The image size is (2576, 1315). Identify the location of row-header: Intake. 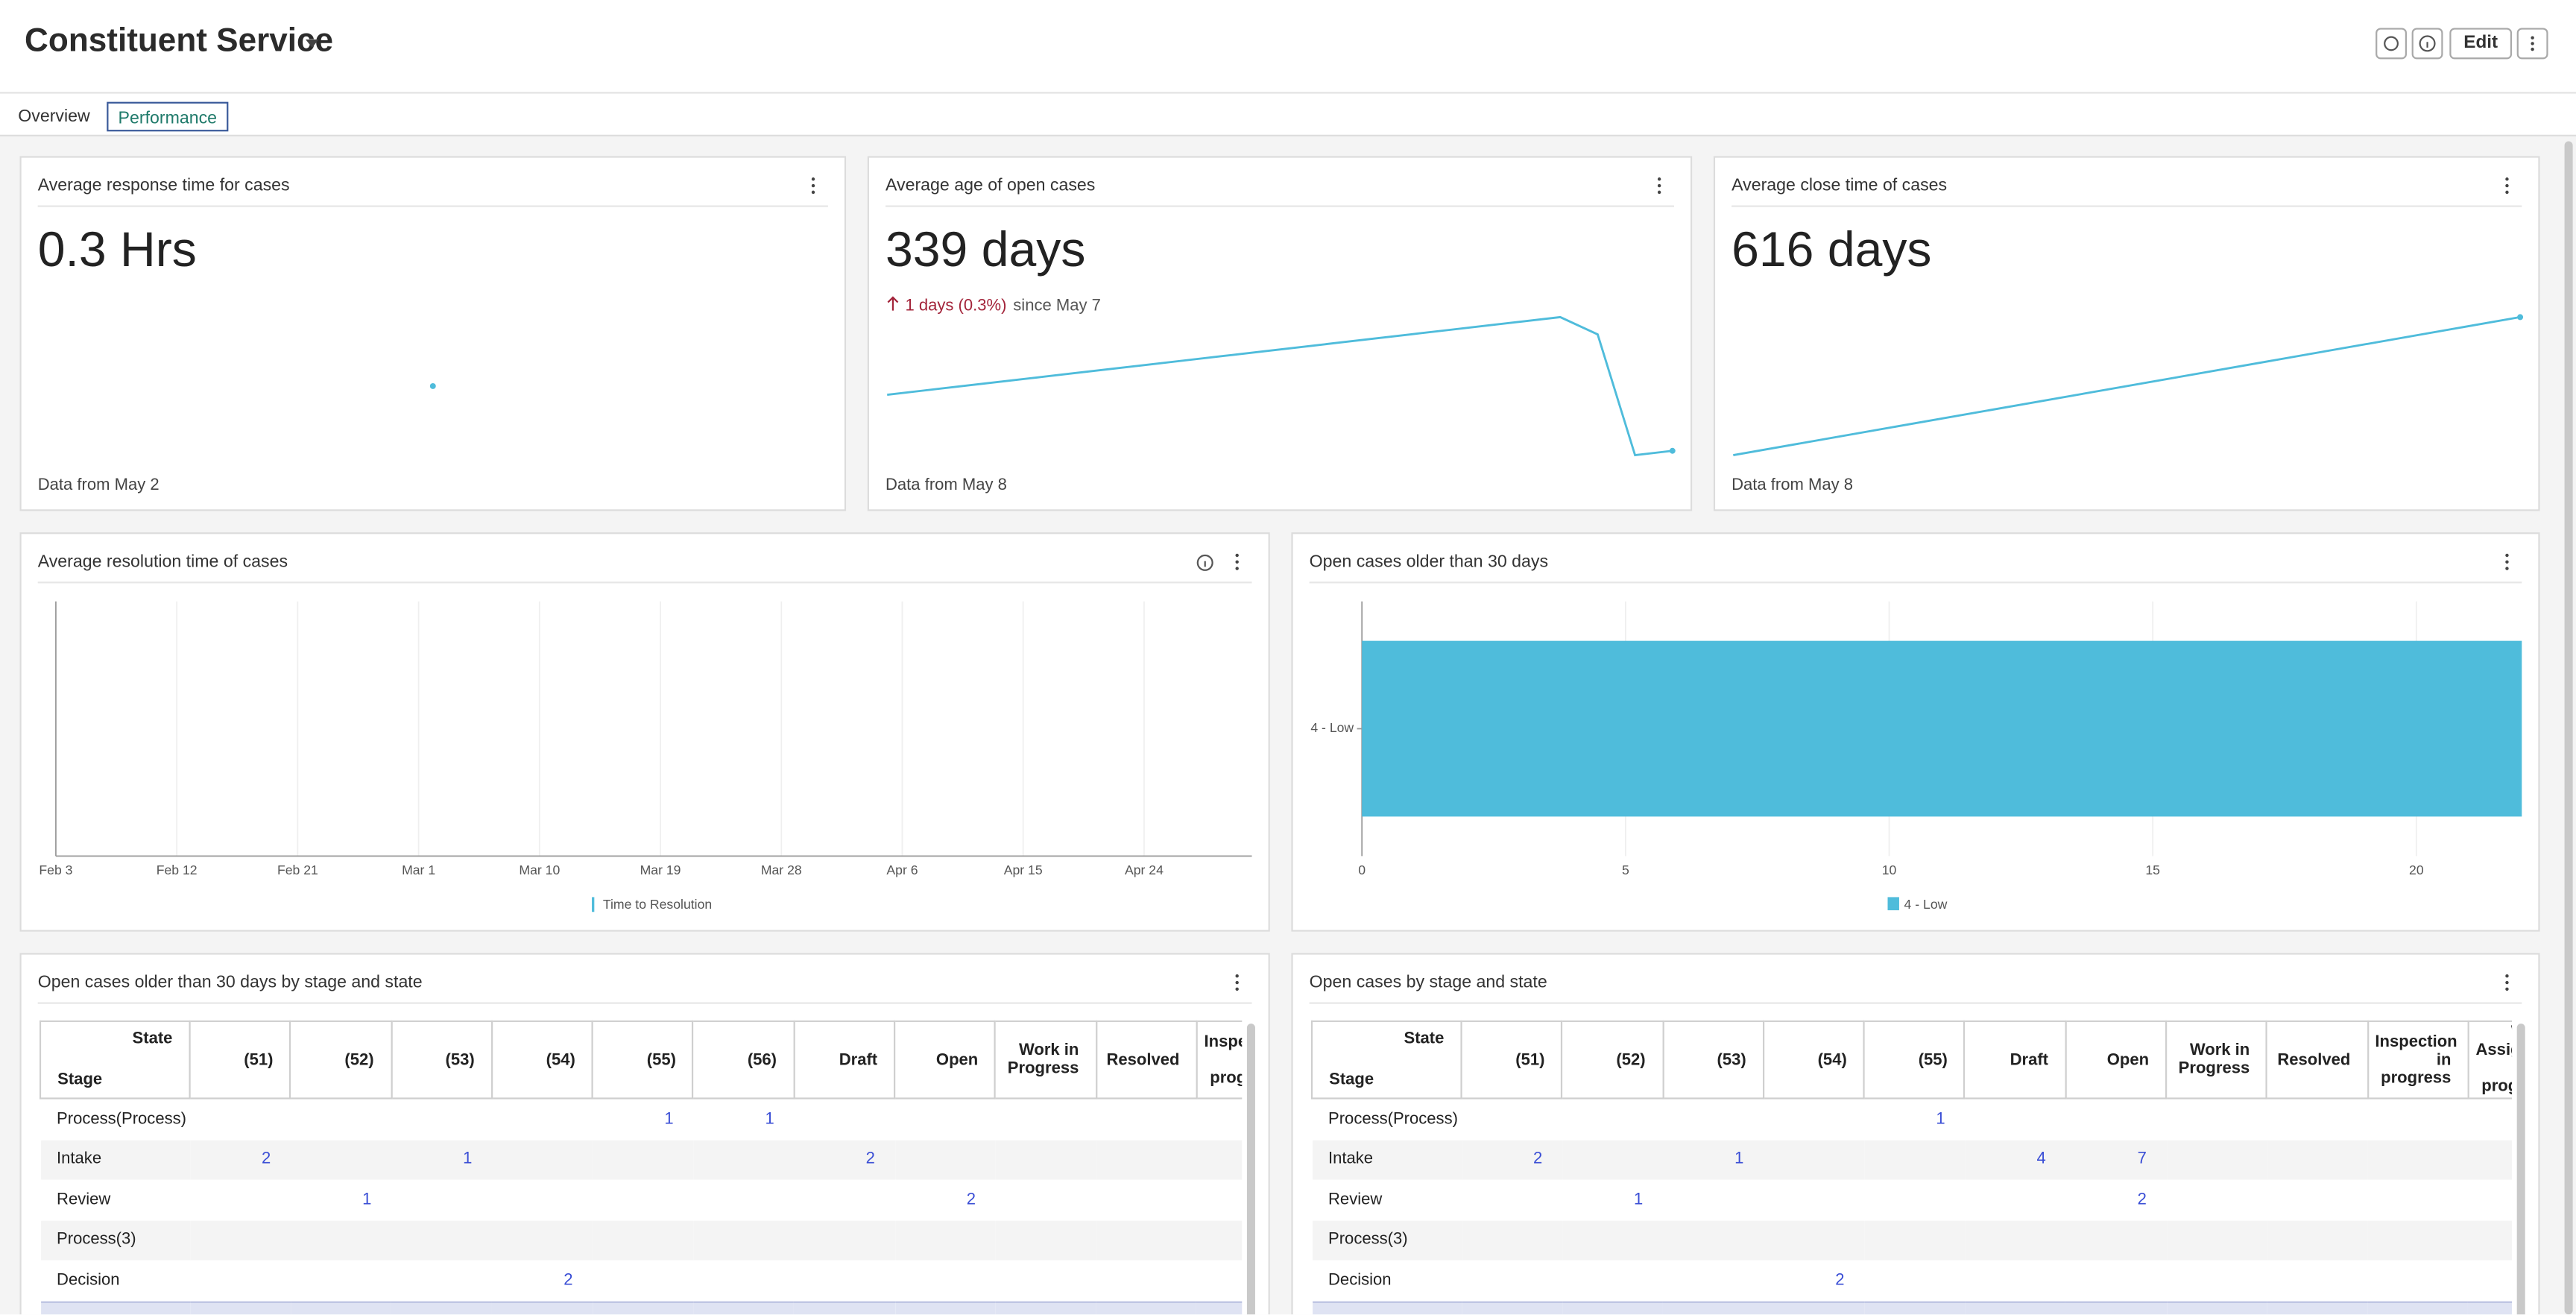
(115, 1160).